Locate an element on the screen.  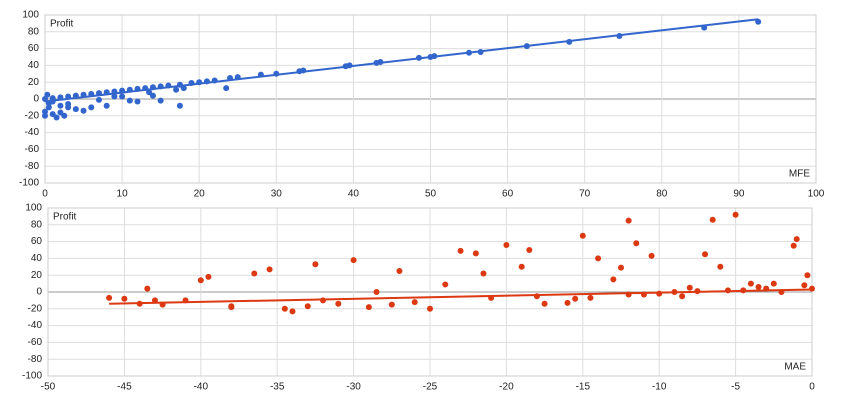
x-tick-label: -5 is located at coordinates (735, 387).